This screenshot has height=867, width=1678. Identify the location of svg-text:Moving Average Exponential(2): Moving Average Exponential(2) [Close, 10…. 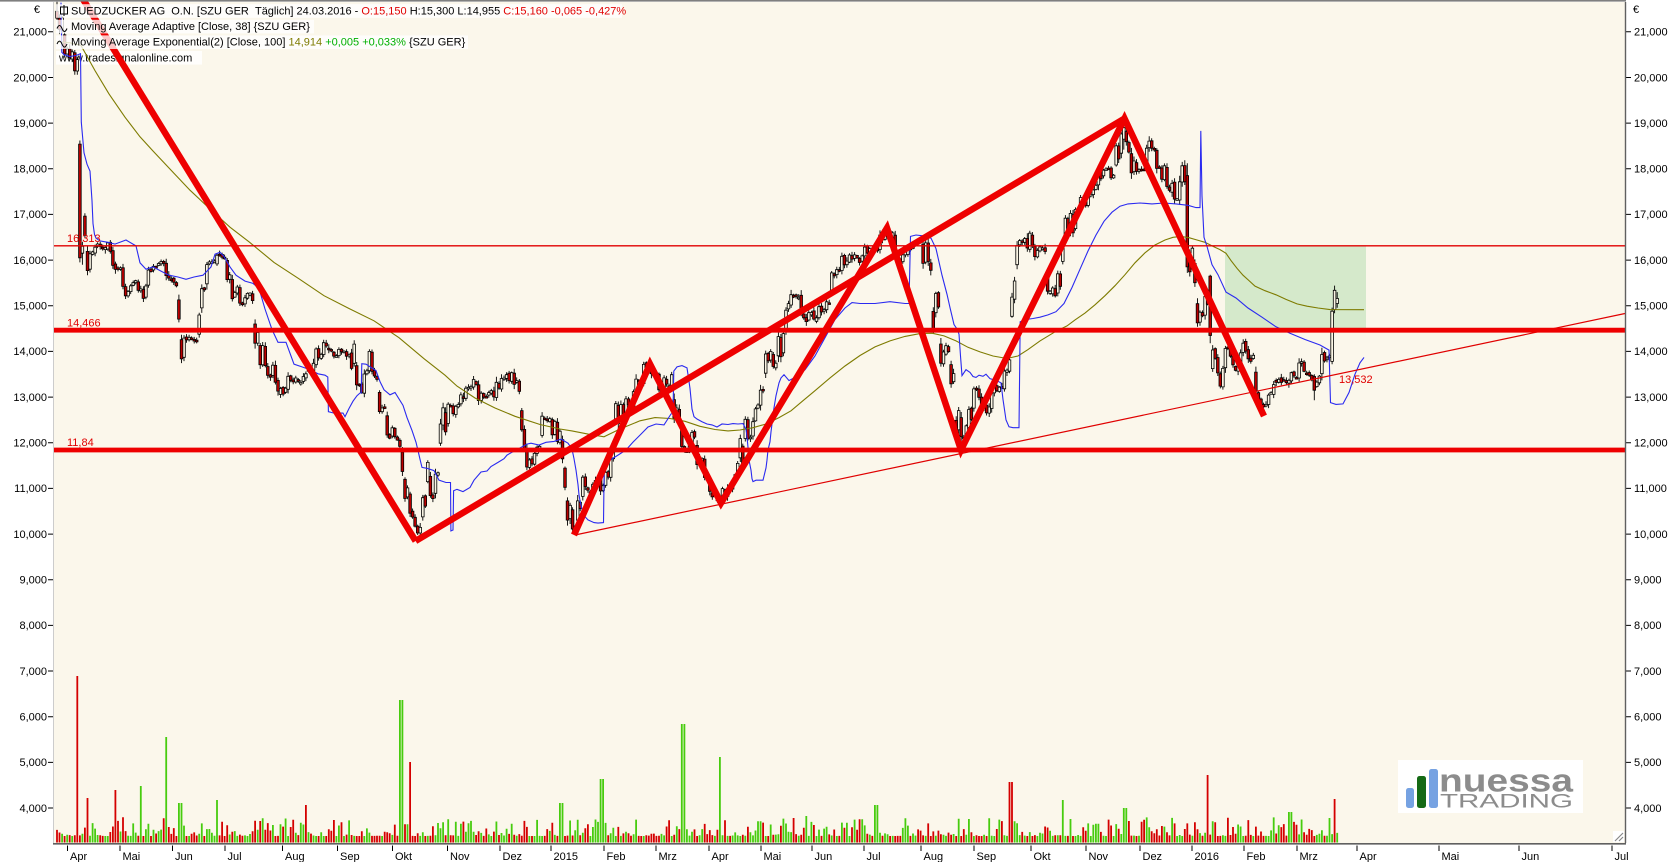
(268, 43).